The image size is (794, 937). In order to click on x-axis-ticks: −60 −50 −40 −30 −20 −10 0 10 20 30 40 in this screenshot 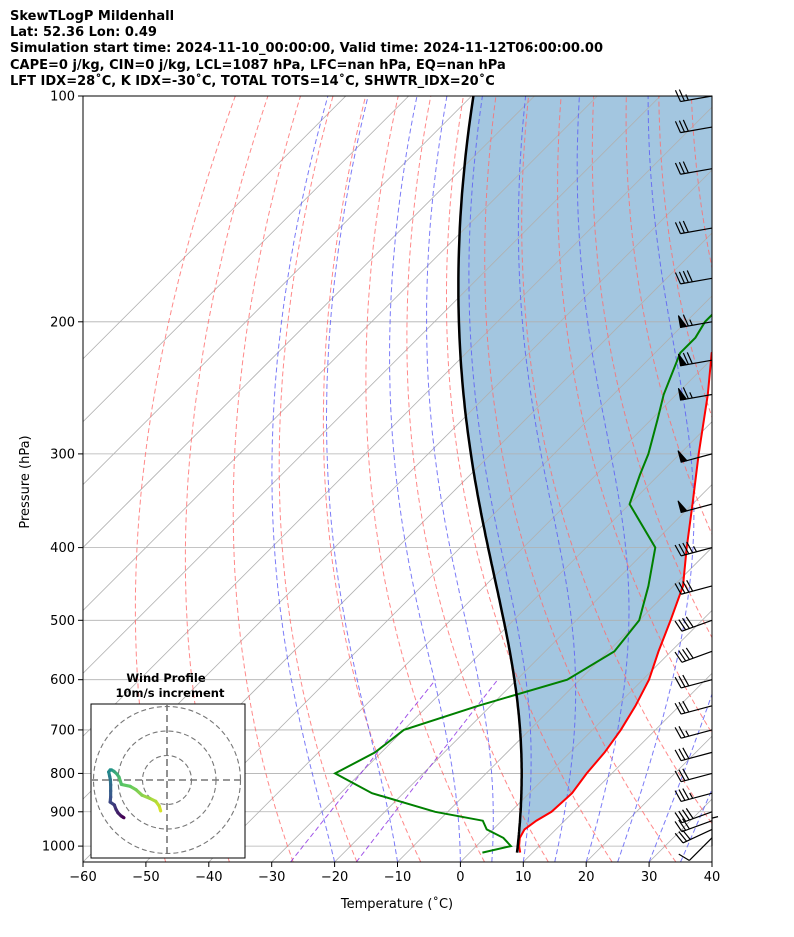, I will do `click(394, 873)`.